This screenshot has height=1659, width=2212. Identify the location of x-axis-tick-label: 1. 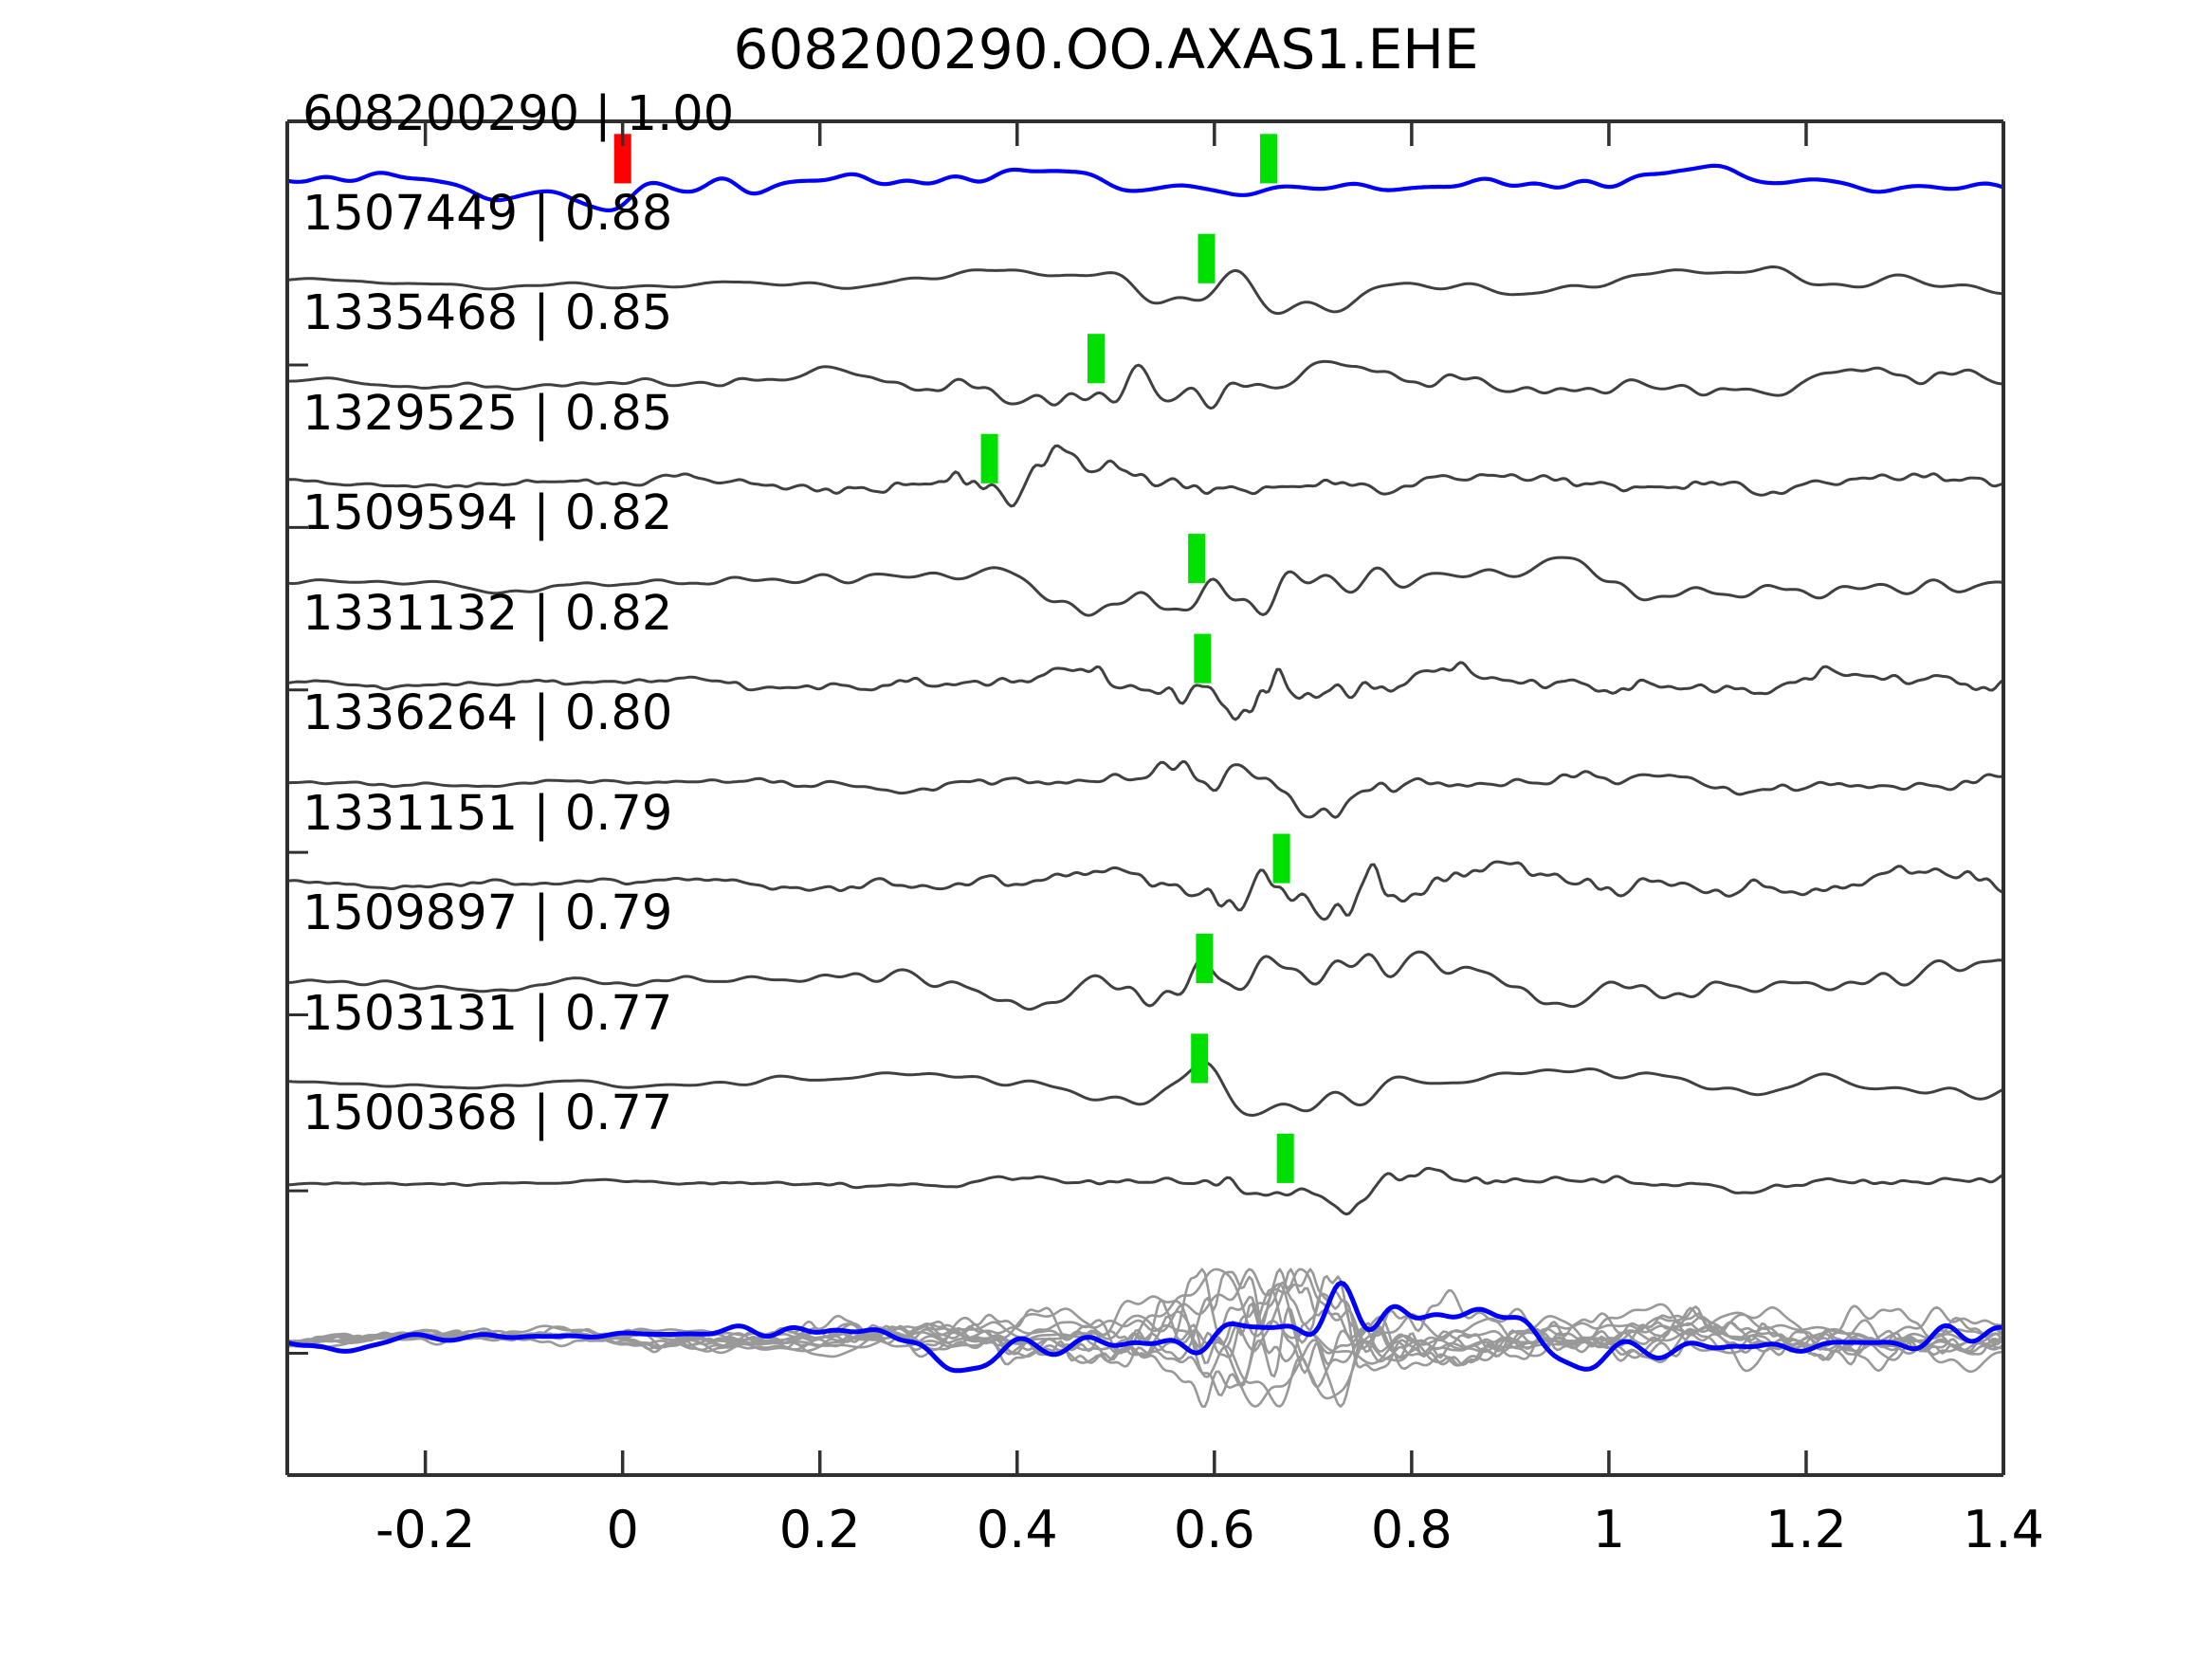
(1609, 1529).